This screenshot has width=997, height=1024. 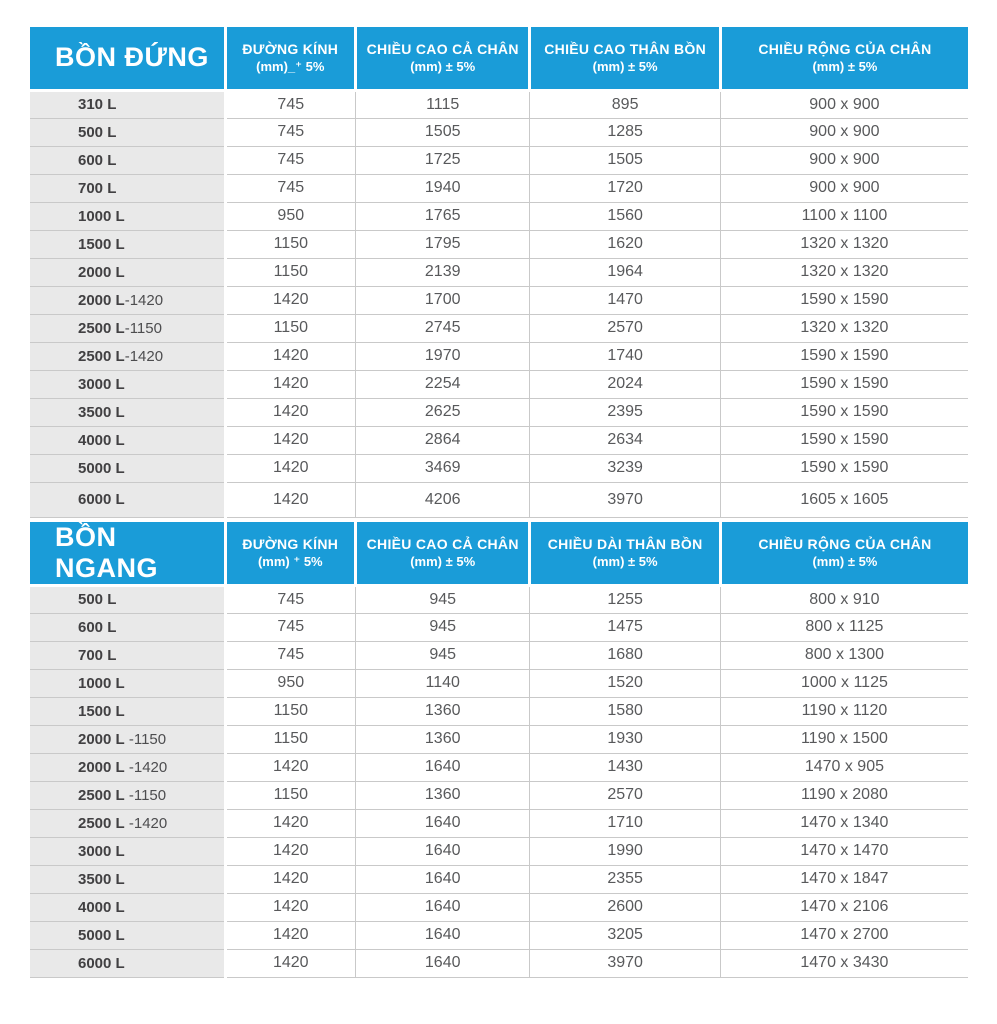 What do you see at coordinates (128, 907) in the screenshot?
I see `row-label: 4000 L` at bounding box center [128, 907].